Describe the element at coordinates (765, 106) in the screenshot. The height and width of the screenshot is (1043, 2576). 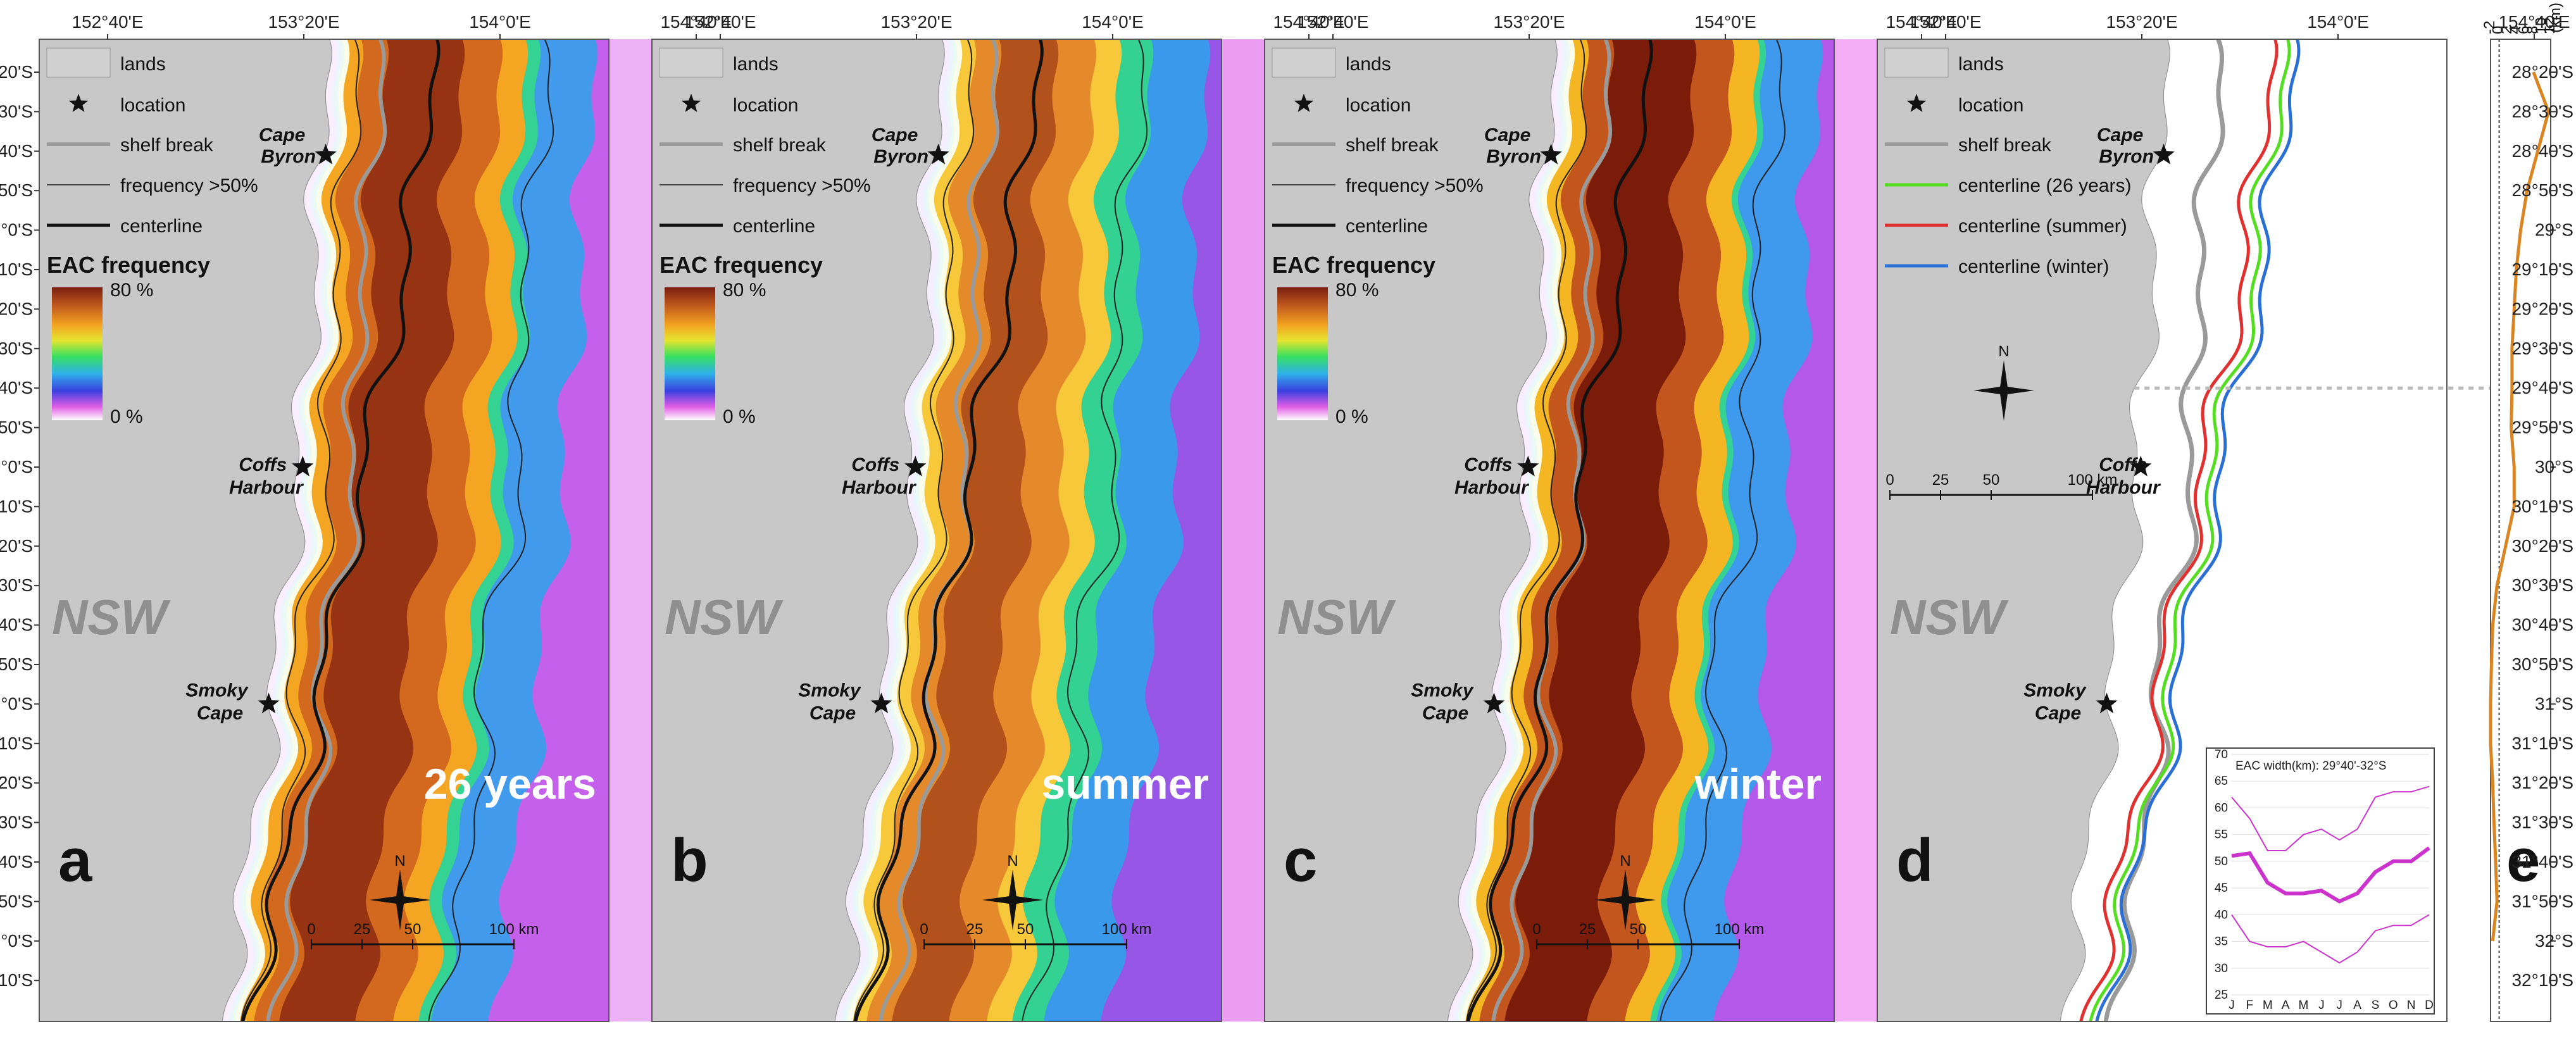
I see `legend-location-label: location` at that location.